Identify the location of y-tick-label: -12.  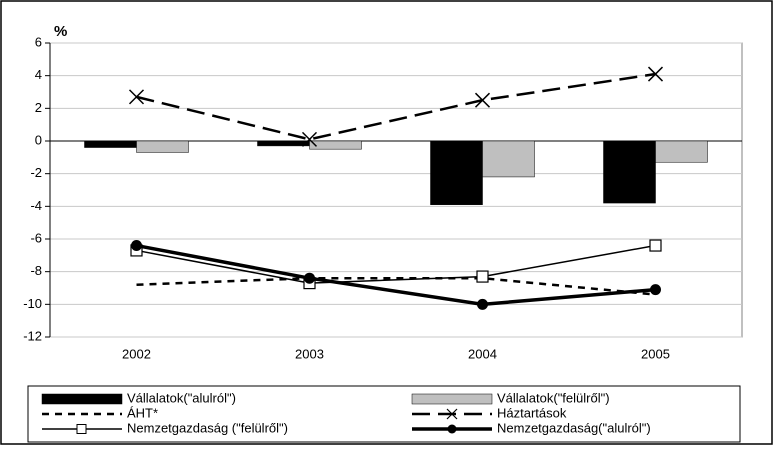
(32, 335).